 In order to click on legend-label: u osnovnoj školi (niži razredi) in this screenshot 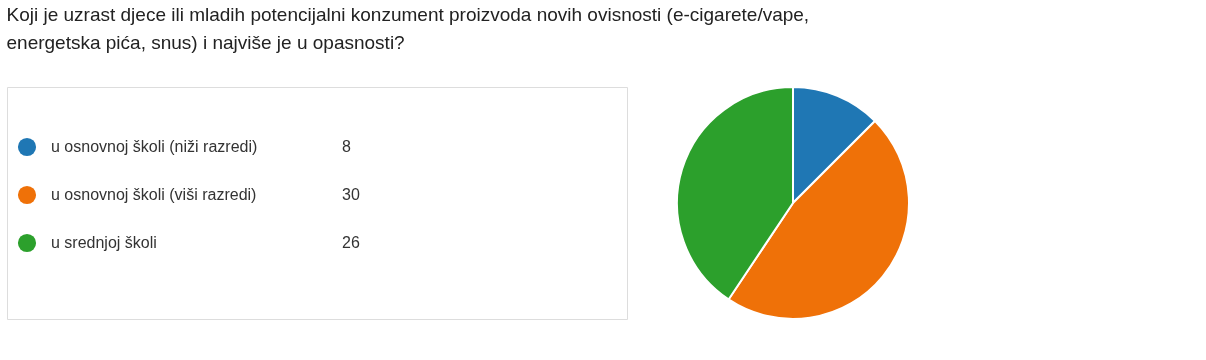, I will do `click(154, 146)`.